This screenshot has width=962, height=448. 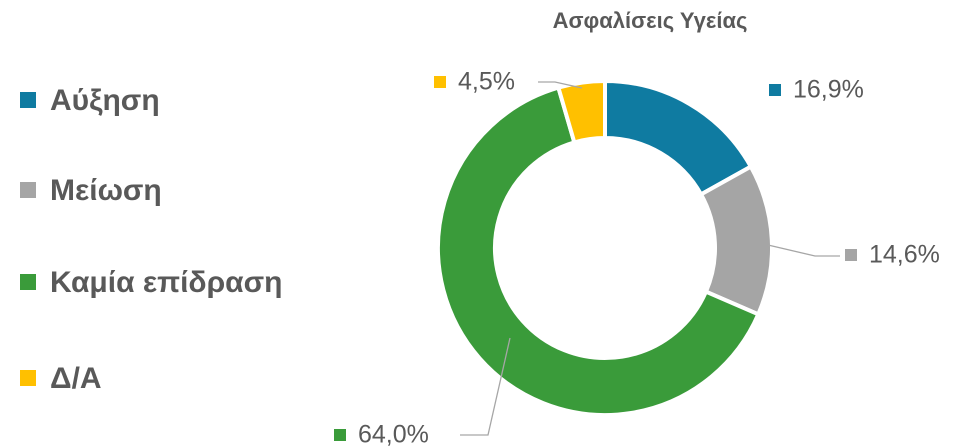 What do you see at coordinates (166, 282) in the screenshot?
I see `legend-label: Καμία επίδραση` at bounding box center [166, 282].